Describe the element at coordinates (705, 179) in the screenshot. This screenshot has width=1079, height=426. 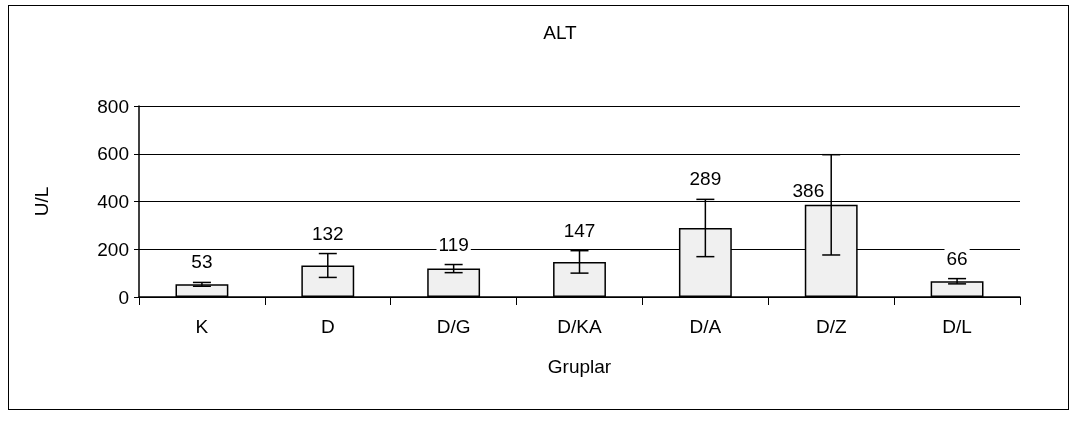
I see `data-label: 289` at that location.